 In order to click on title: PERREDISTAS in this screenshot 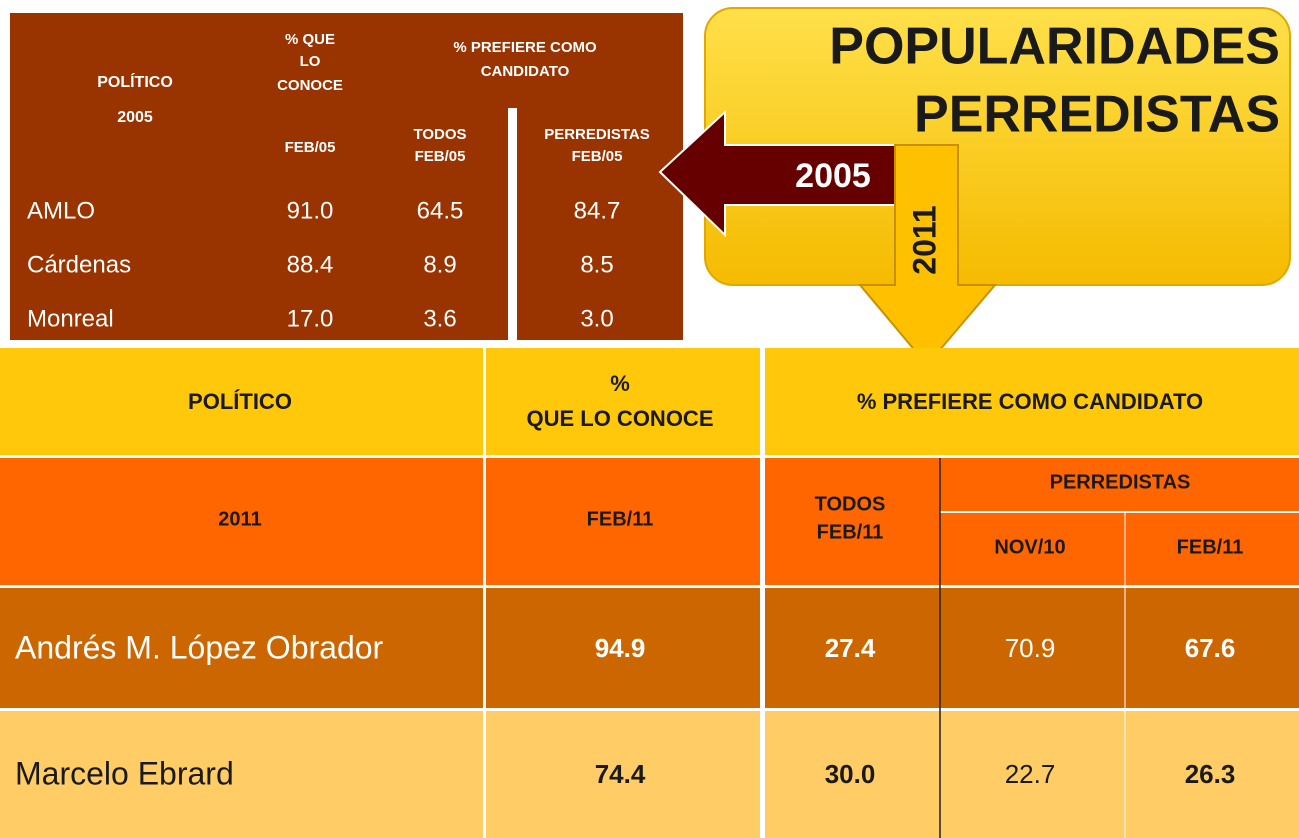, I will do `click(1097, 115)`.